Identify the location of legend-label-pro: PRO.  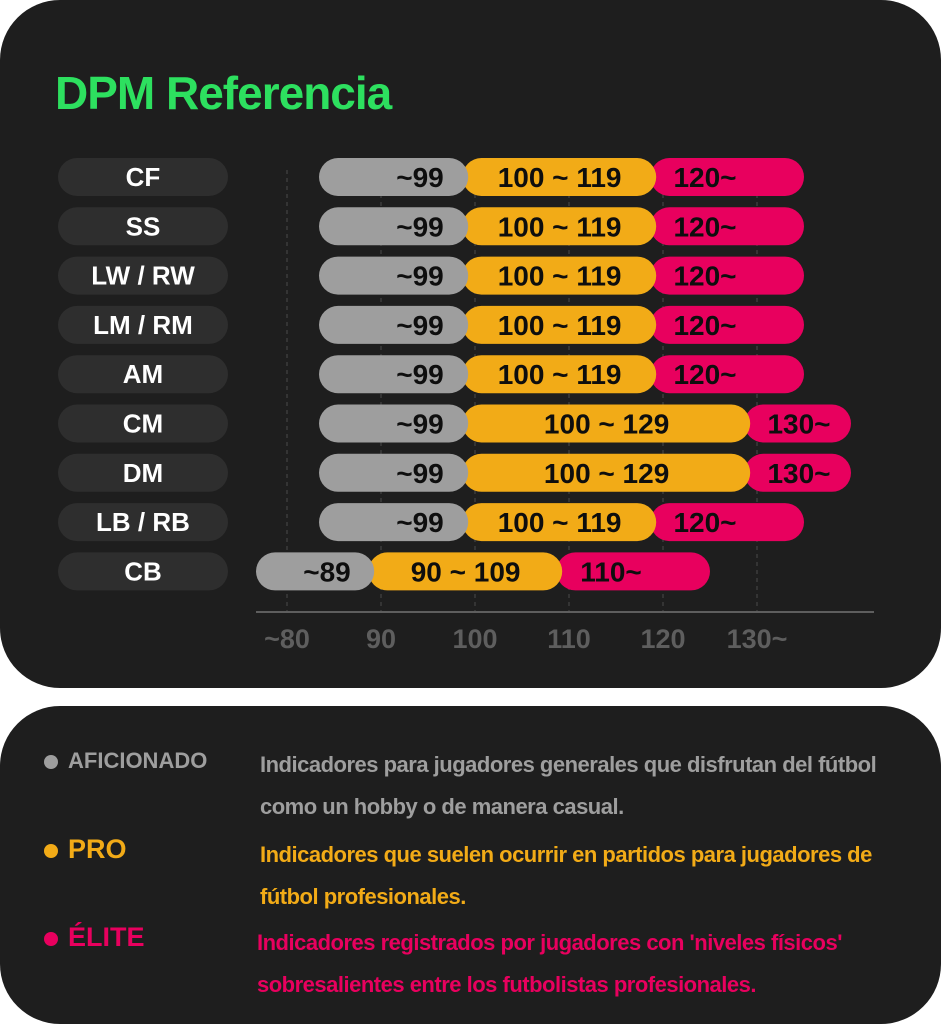
(85, 849).